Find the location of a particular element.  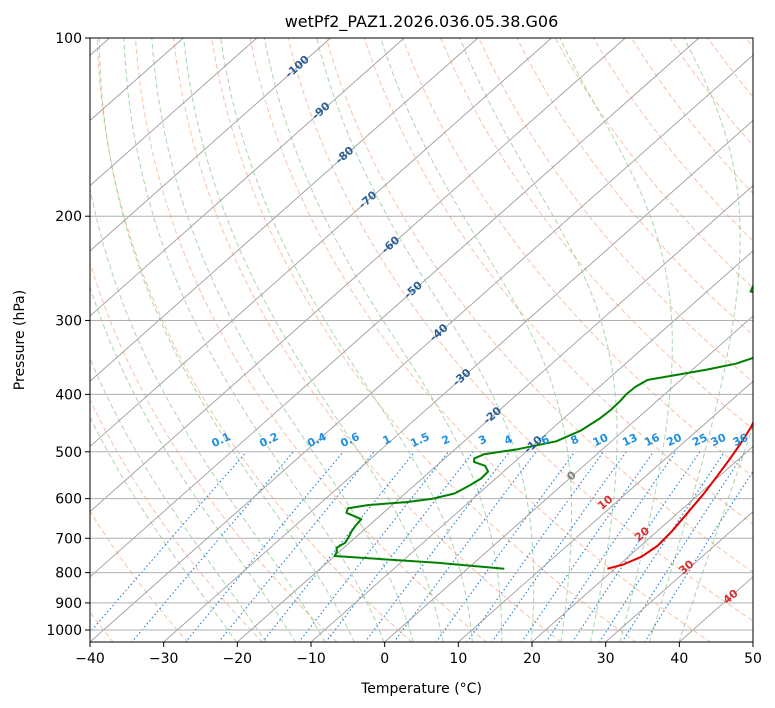

y-tick-label: 200 is located at coordinates (68, 217).